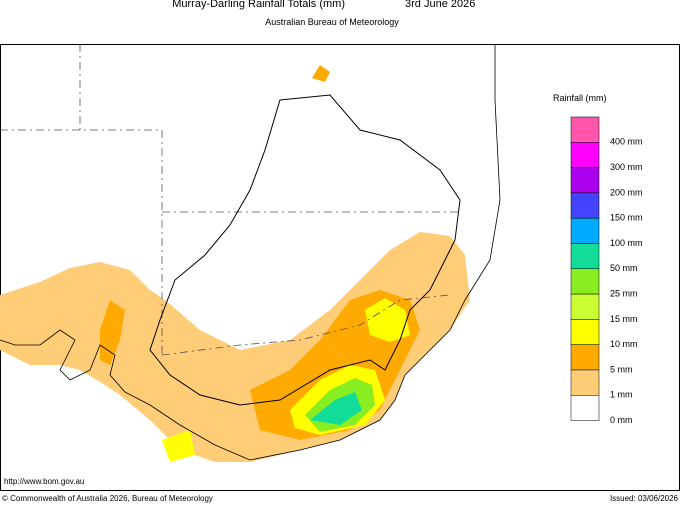 This screenshot has height=511, width=680. I want to click on url: http://www.bom.gov.au, so click(44, 481).